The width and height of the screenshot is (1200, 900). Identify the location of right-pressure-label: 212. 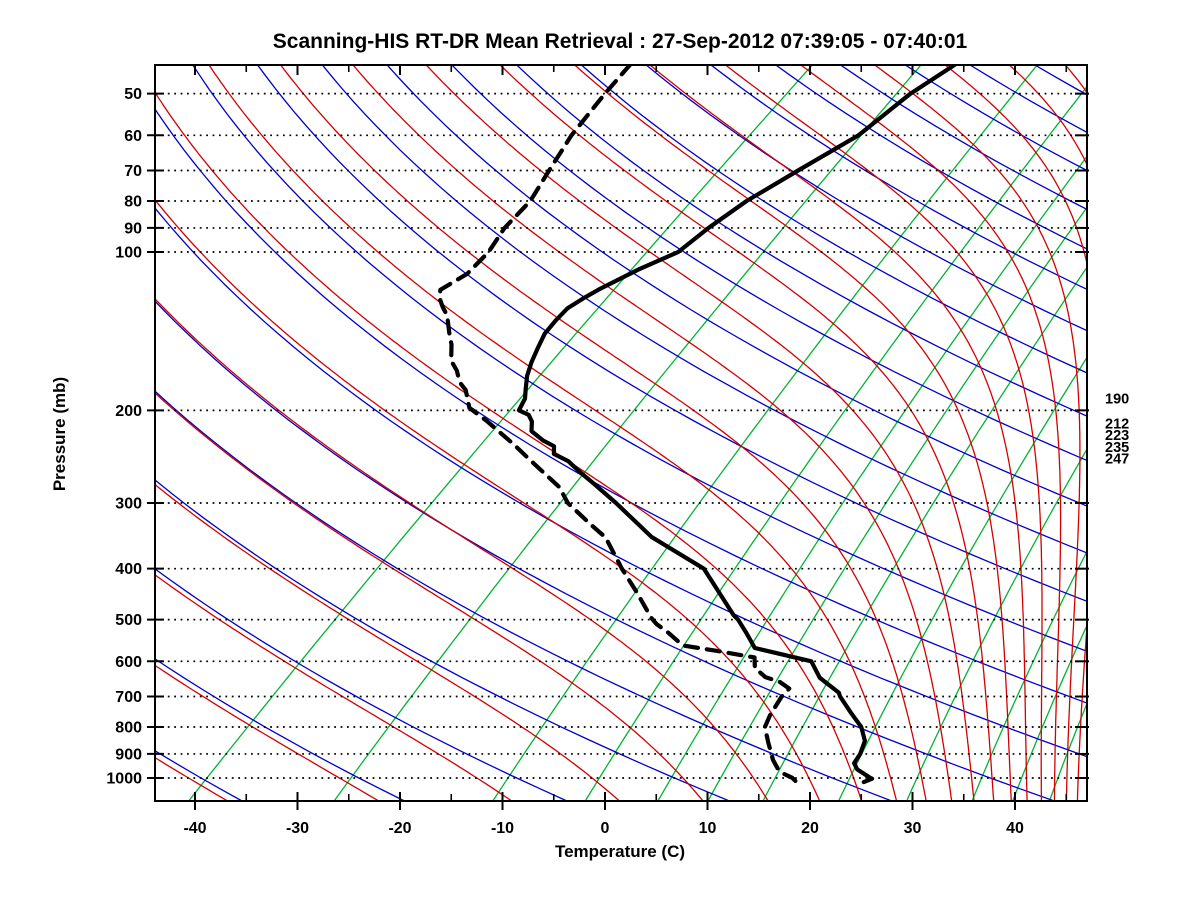
(1117, 425).